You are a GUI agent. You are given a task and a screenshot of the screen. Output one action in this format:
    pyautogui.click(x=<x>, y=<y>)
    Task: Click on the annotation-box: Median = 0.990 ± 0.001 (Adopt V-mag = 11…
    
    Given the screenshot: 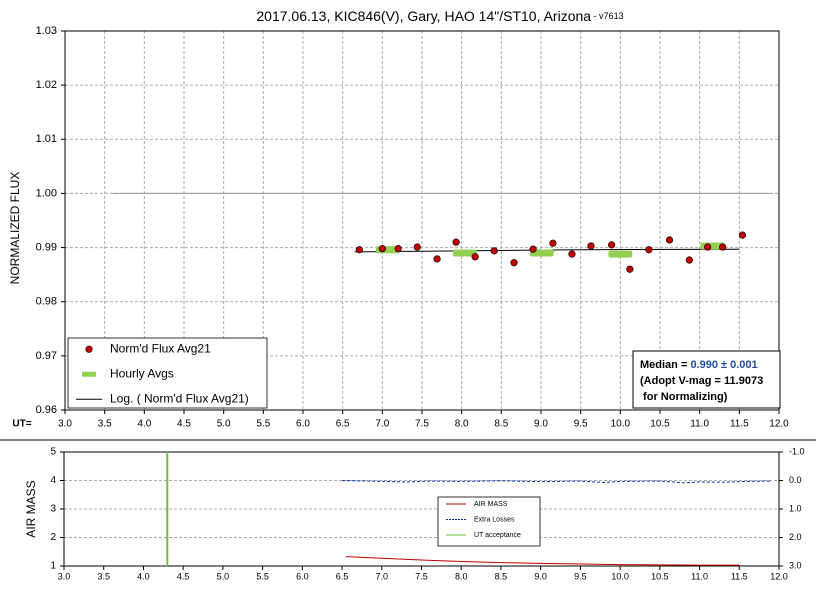 What is the action you would take?
    pyautogui.click(x=706, y=379)
    